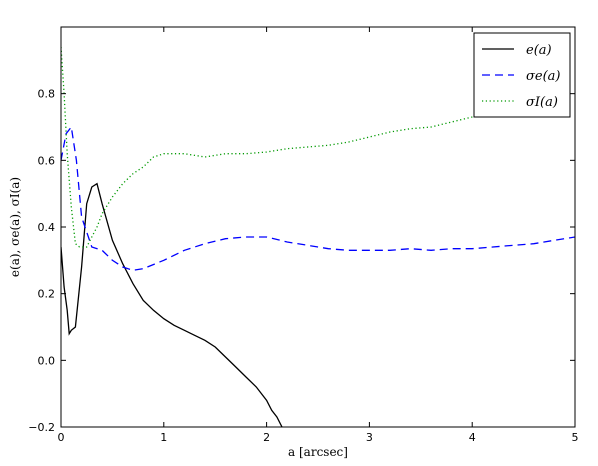  Describe the element at coordinates (47, 227) in the screenshot. I see `y-tick-label: 0.4` at that location.